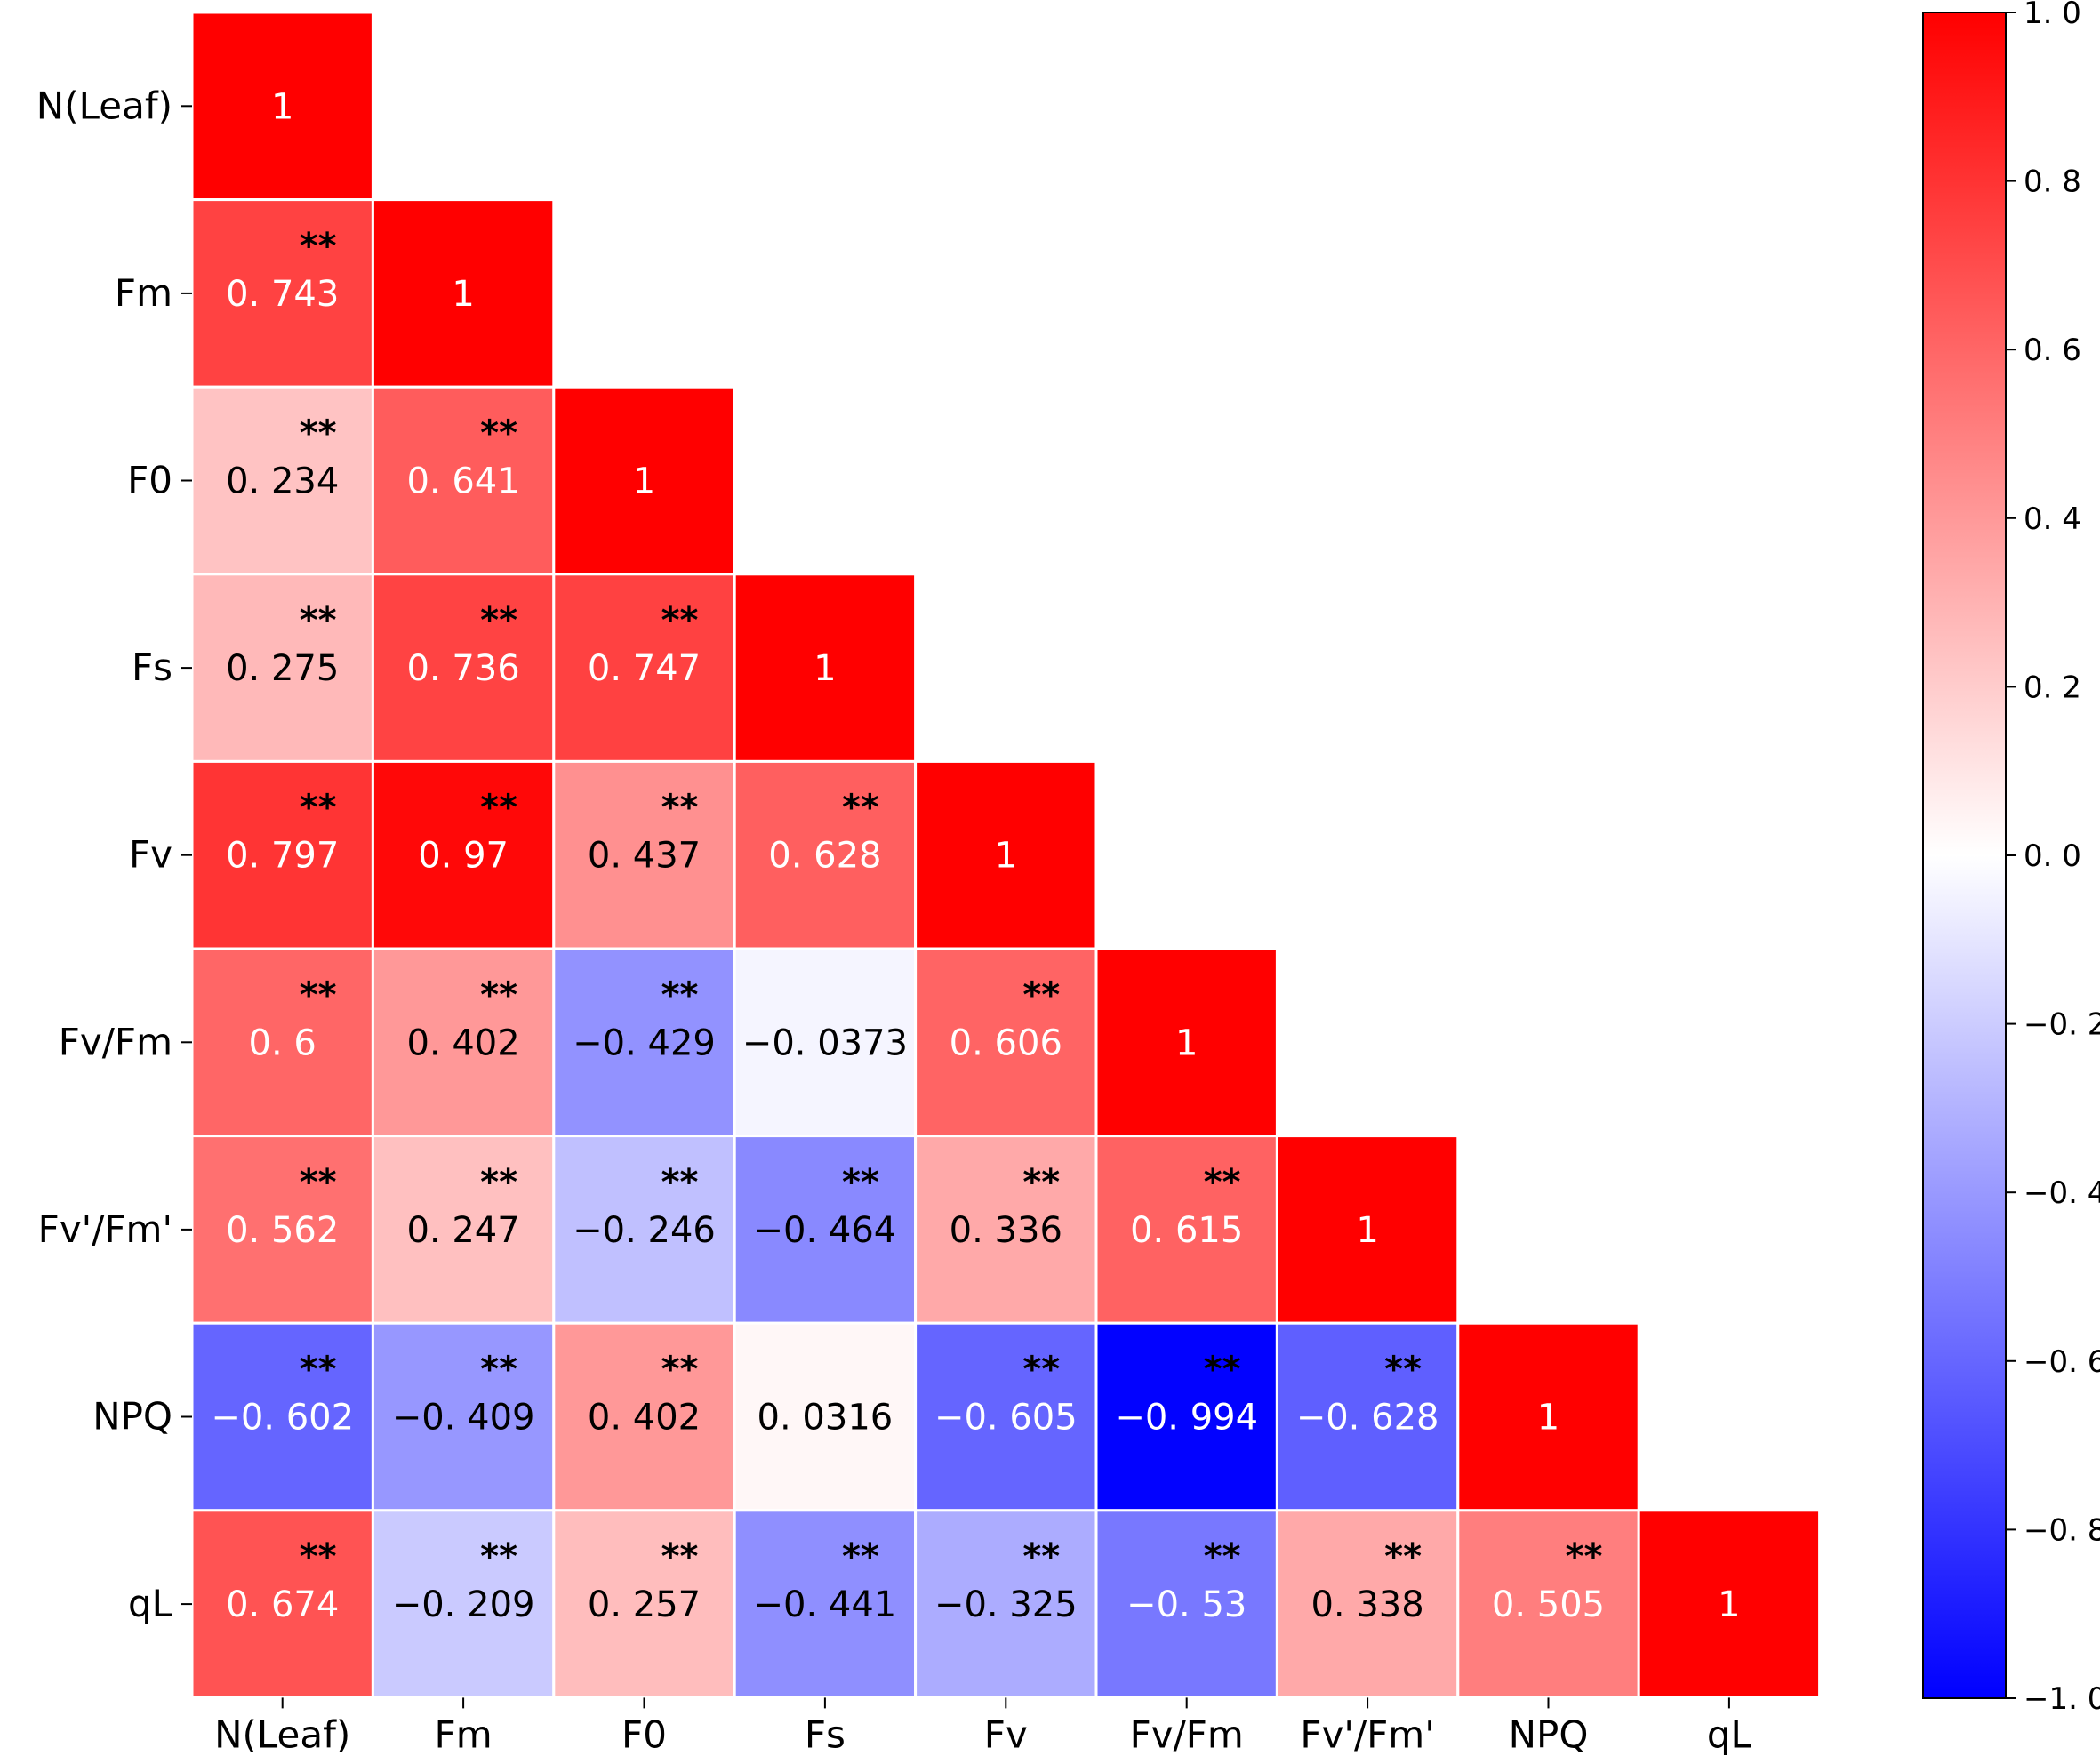 Image resolution: width=2100 pixels, height=1764 pixels. I want to click on heatmap-cell-value: 0. 641, so click(462, 481).